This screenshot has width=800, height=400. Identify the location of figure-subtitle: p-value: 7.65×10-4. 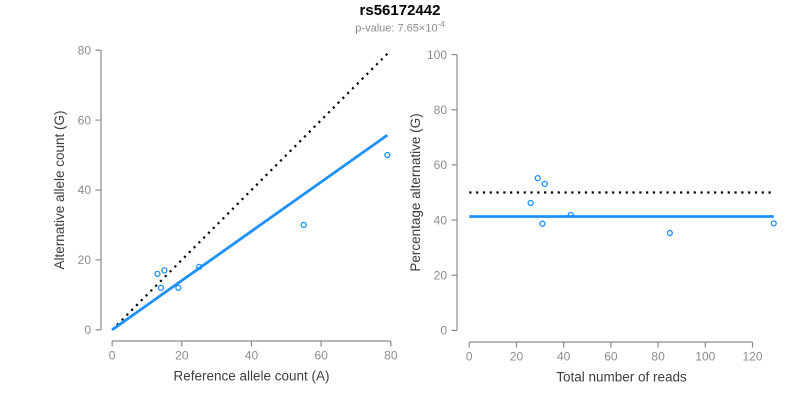
(400, 27).